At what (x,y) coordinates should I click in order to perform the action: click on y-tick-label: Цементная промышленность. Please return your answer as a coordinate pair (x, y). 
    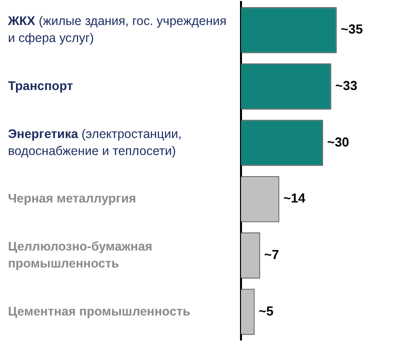
    Looking at the image, I should click on (99, 311).